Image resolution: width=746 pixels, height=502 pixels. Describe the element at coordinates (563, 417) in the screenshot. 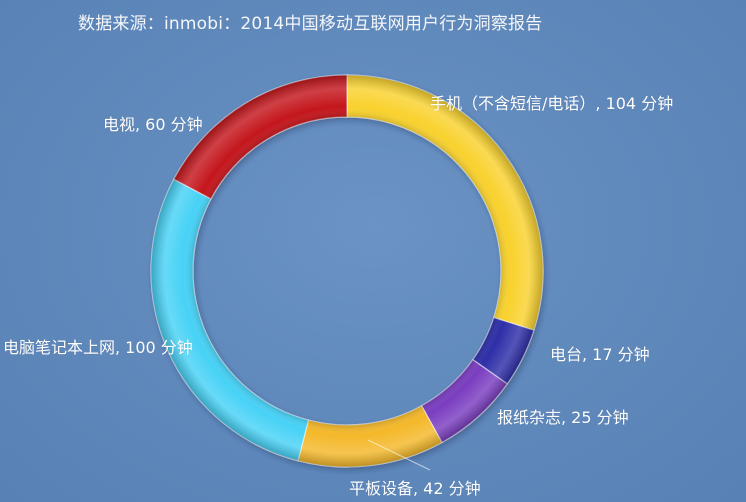

I see `slice-label-newspaper: 报纸杂志, 25 分钟` at that location.